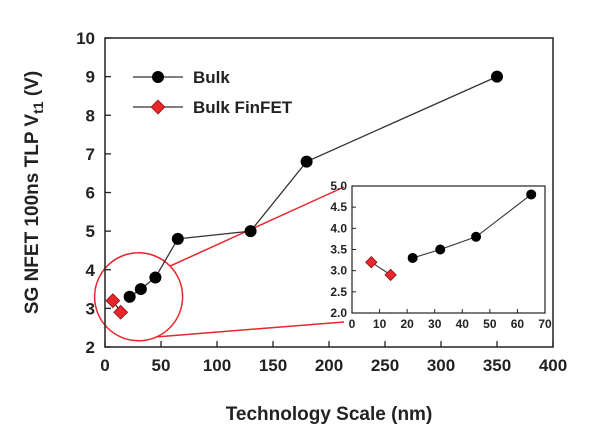 This screenshot has width=600, height=441. I want to click on inset-y-tick-label: 2.0, so click(338, 313).